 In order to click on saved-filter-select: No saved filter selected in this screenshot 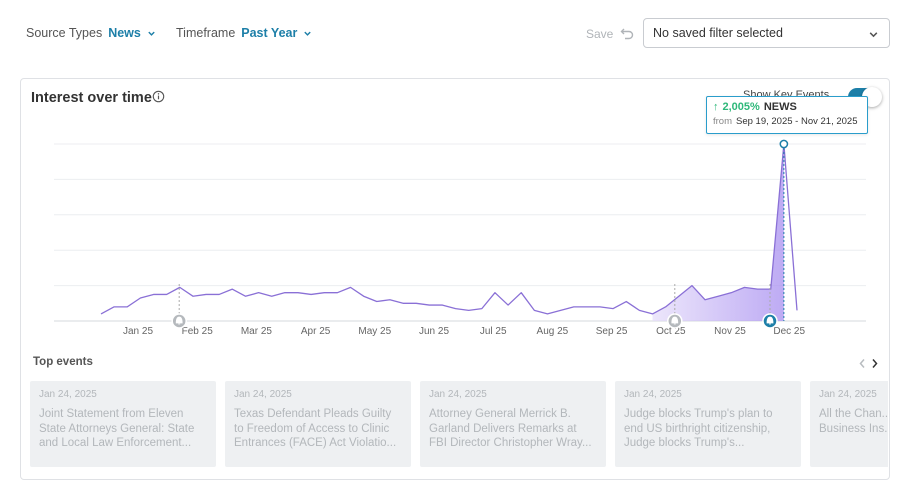, I will do `click(766, 33)`.